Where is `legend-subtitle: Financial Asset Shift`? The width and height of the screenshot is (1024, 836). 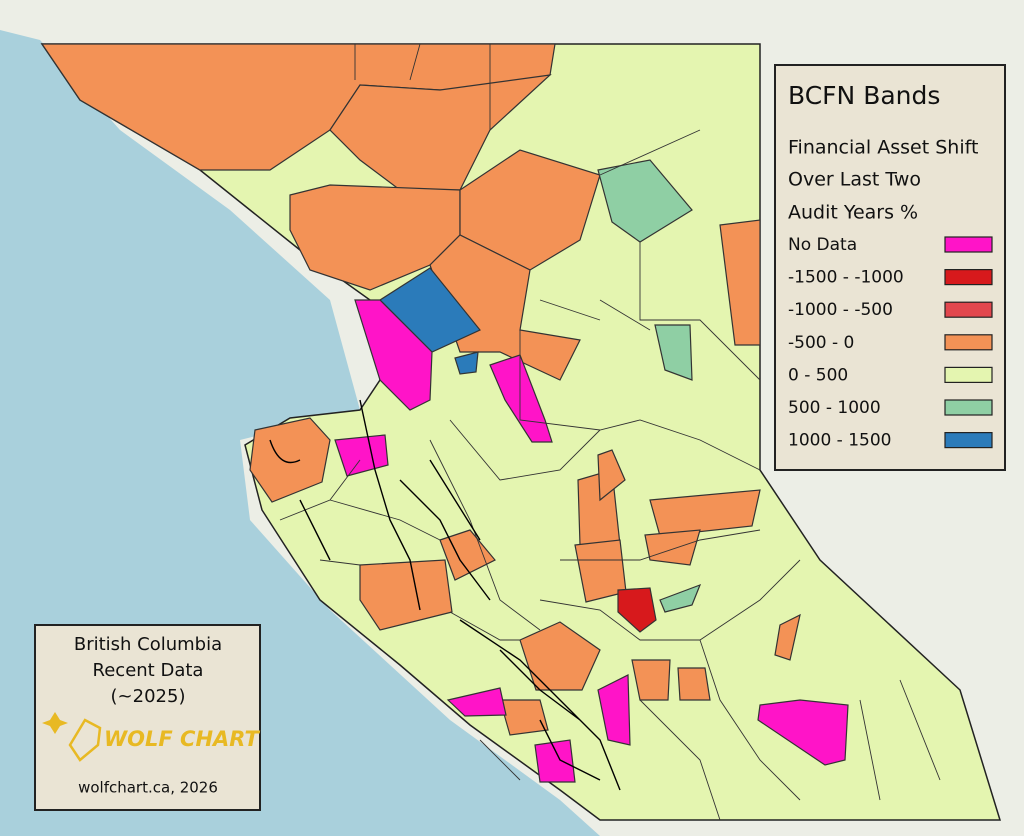
legend-subtitle: Financial Asset Shift is located at coordinates (883, 148).